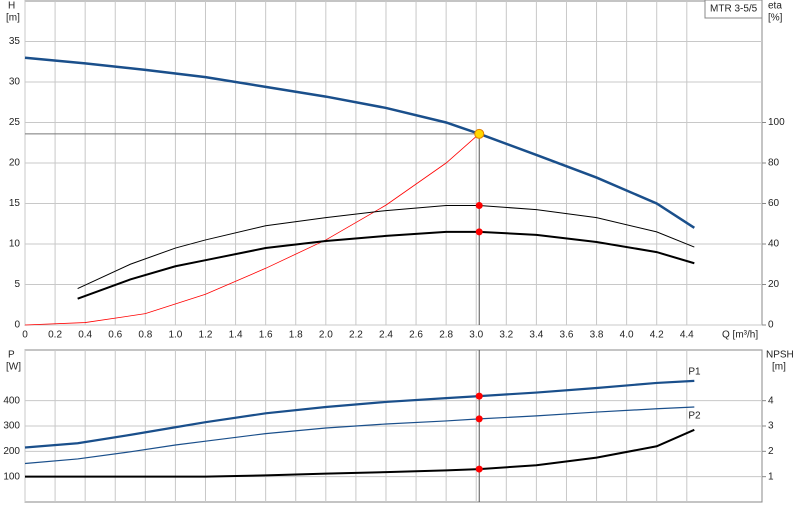  I want to click on y2-tick-label: 60, so click(774, 203).